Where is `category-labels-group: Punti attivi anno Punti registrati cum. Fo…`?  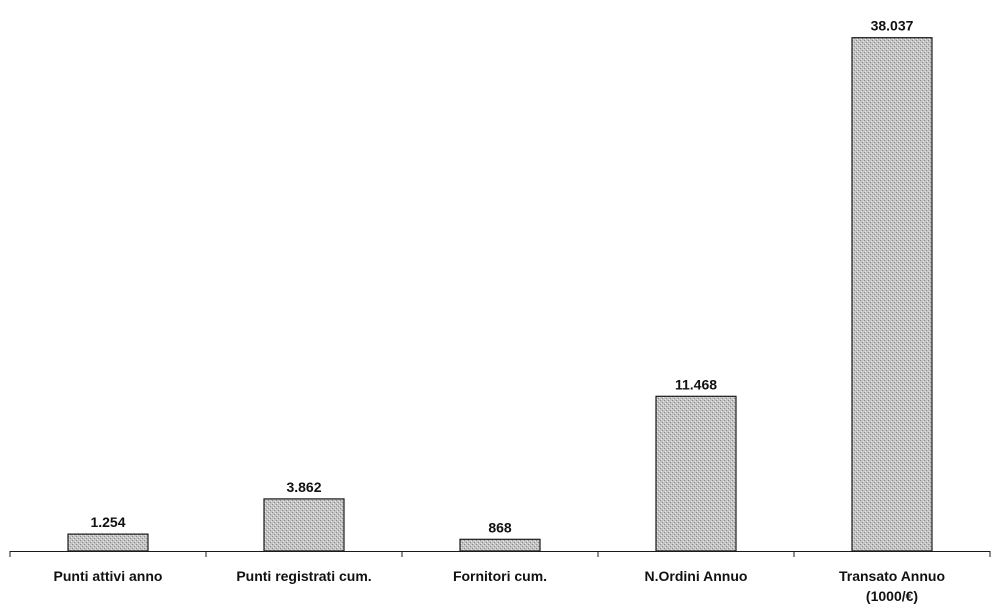
category-labels-group: Punti attivi anno Punti registrati cum. Fo… is located at coordinates (499, 586).